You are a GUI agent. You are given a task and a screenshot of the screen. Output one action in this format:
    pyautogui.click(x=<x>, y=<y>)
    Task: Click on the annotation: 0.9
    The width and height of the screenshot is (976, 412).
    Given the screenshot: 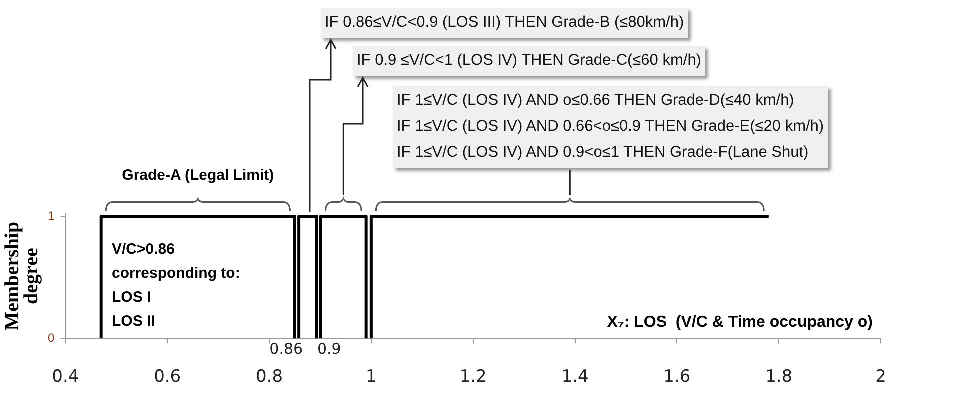 What is the action you would take?
    pyautogui.click(x=329, y=349)
    